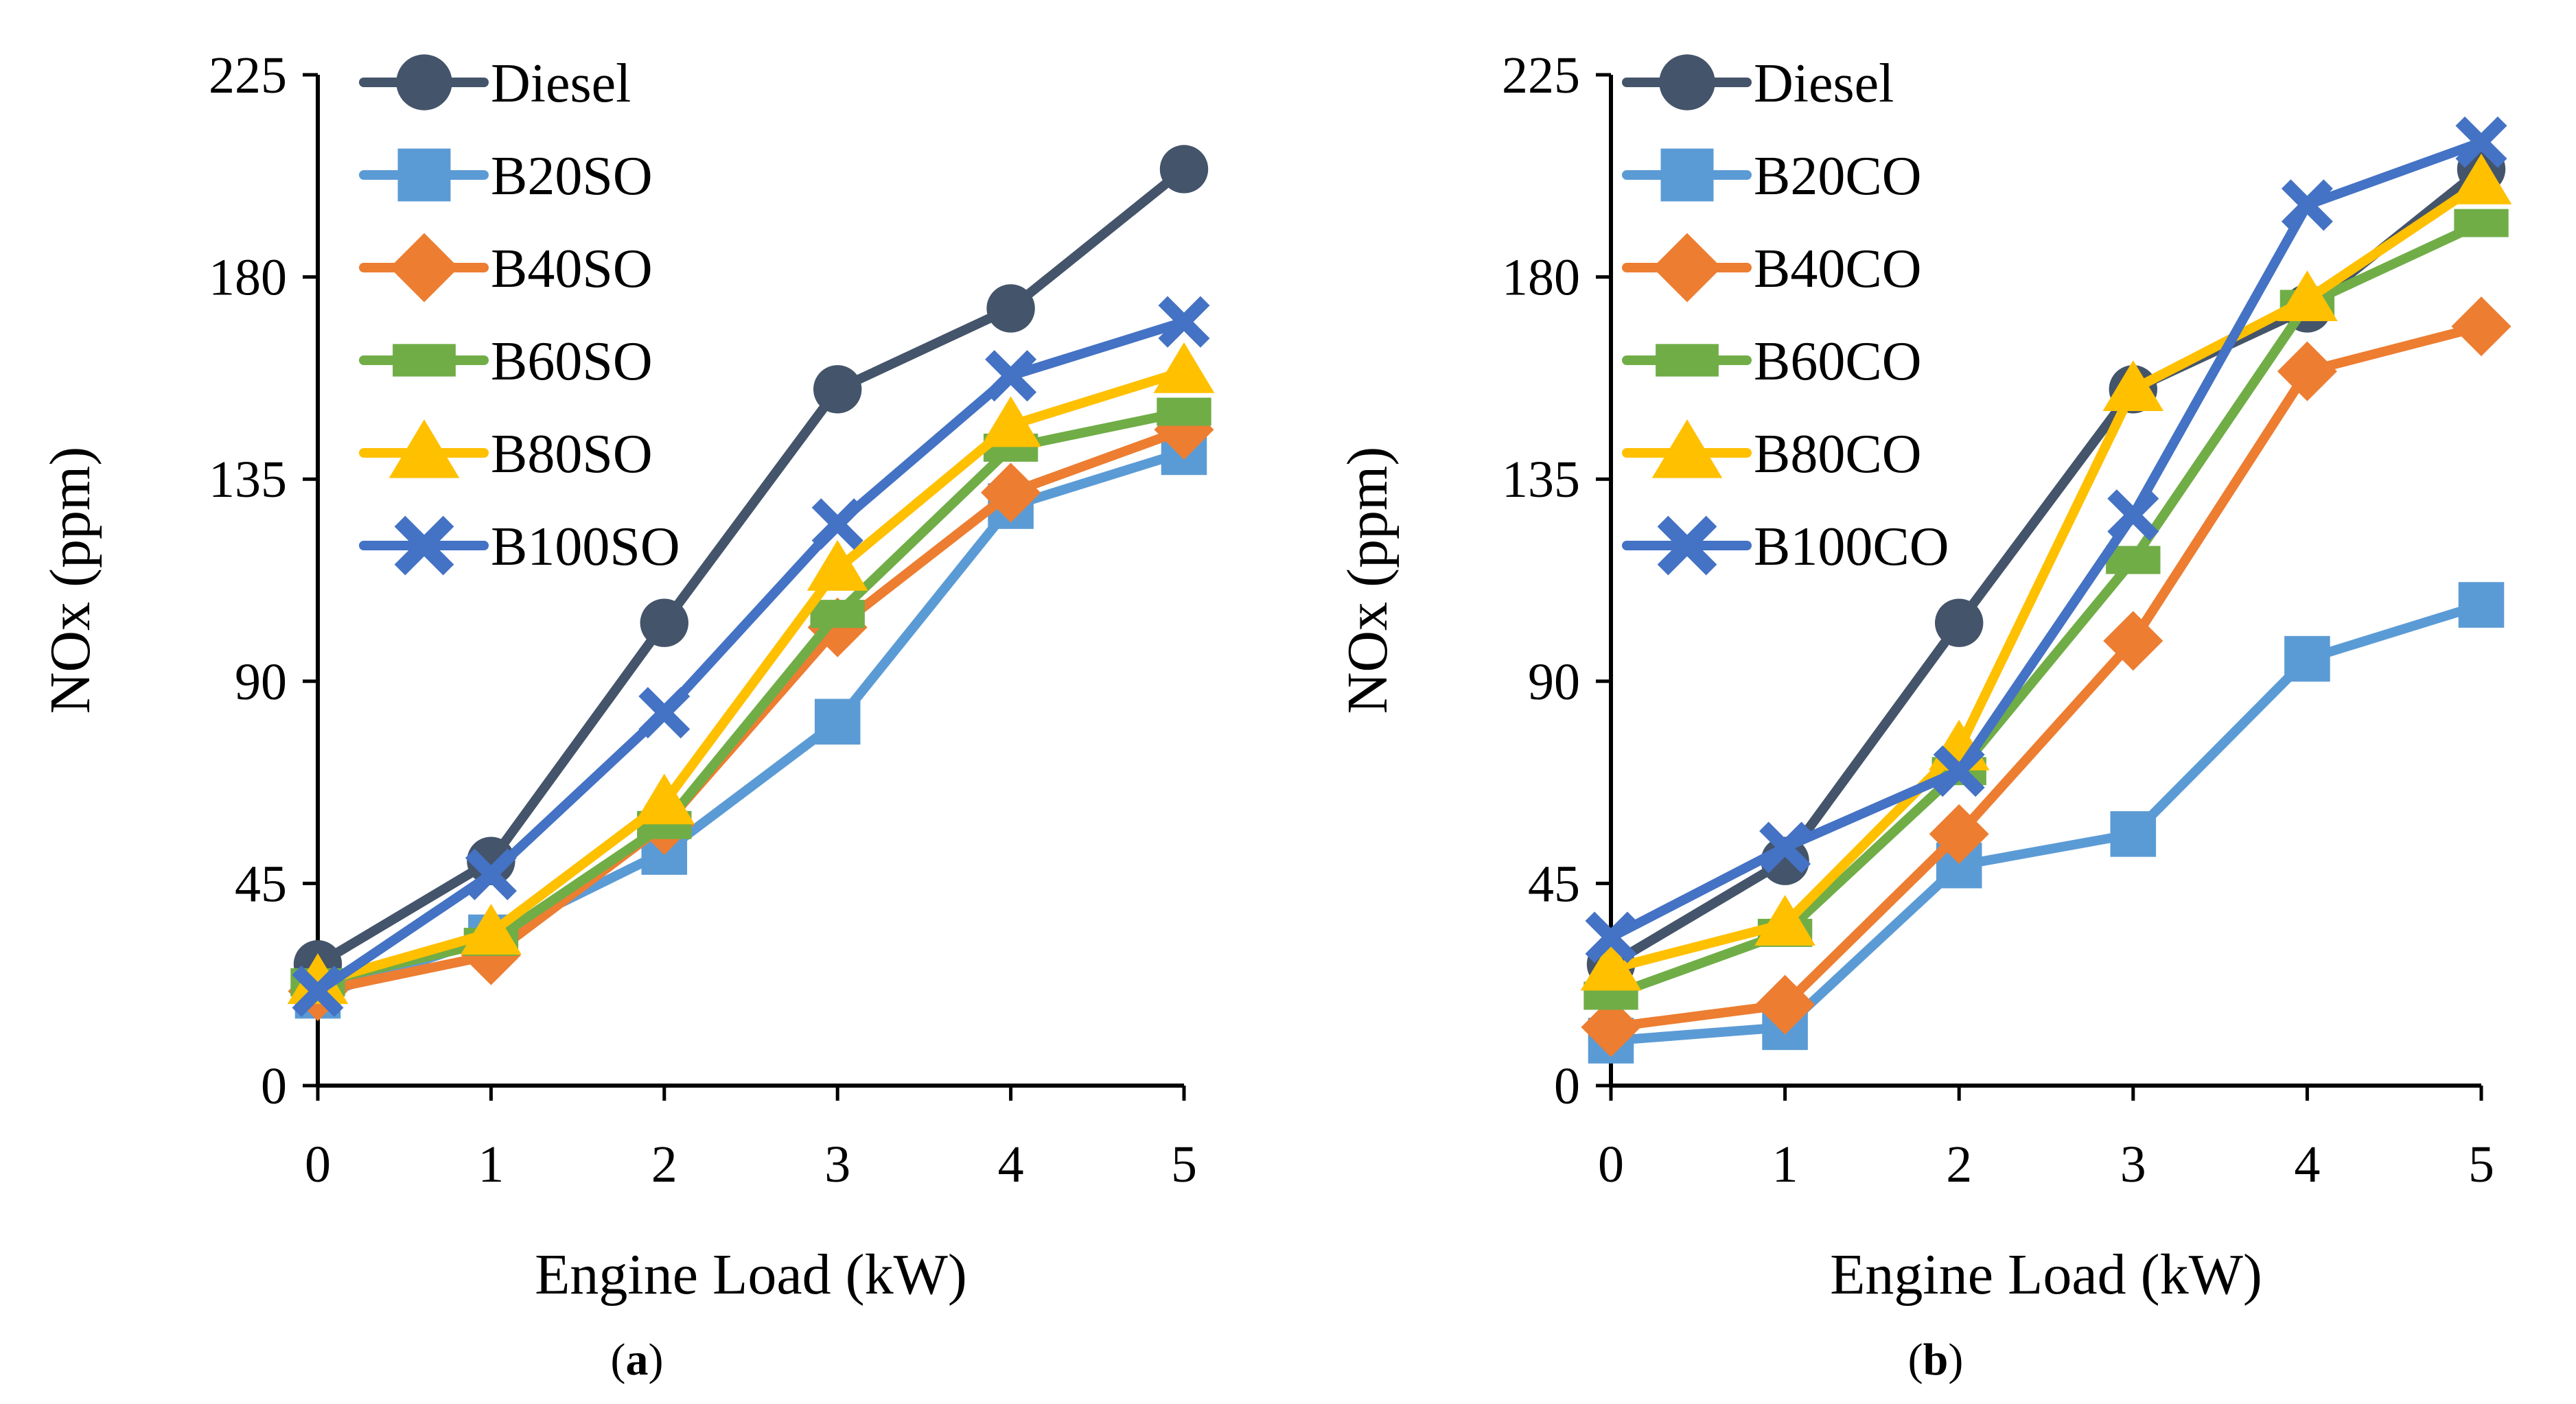 The image size is (2576, 1404). Describe the element at coordinates (1785, 315) in the screenshot. I see `legend: Diesel B20CO B40CO B60CO B80CO B100CO` at that location.